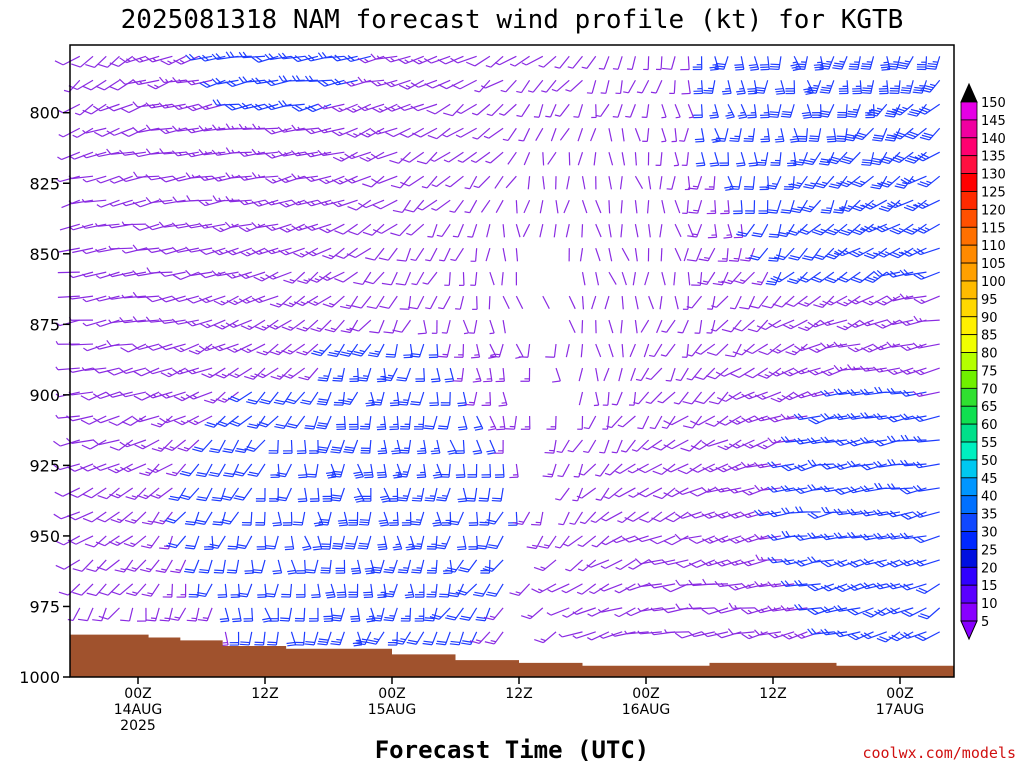 This screenshot has width=1024, height=768. What do you see at coordinates (993, 157) in the screenshot?
I see `colorbar-label: 135` at bounding box center [993, 157].